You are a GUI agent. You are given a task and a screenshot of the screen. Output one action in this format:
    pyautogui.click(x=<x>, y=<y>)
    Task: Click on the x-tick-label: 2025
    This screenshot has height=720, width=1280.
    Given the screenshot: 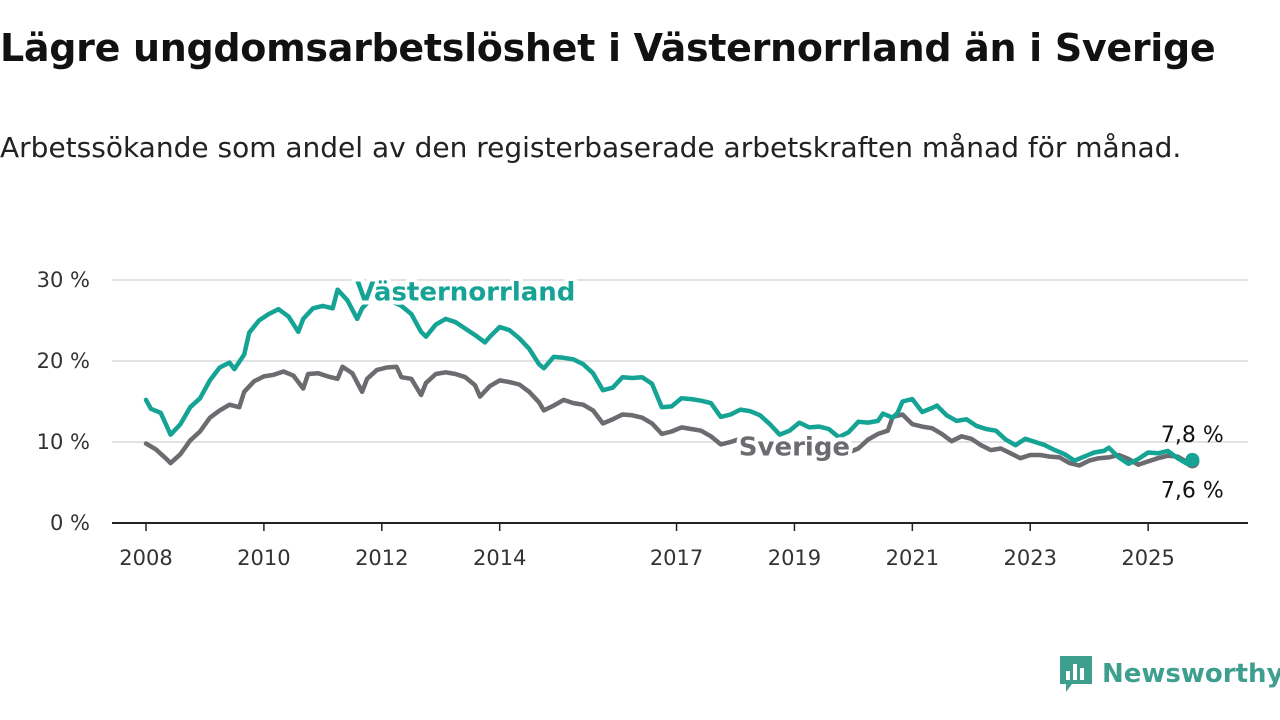 What is the action you would take?
    pyautogui.click(x=1147, y=558)
    